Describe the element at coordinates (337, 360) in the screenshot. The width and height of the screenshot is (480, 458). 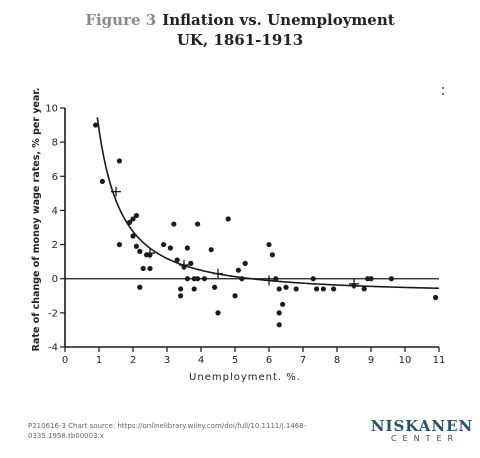
I see `x-tick-label: 8` at that location.